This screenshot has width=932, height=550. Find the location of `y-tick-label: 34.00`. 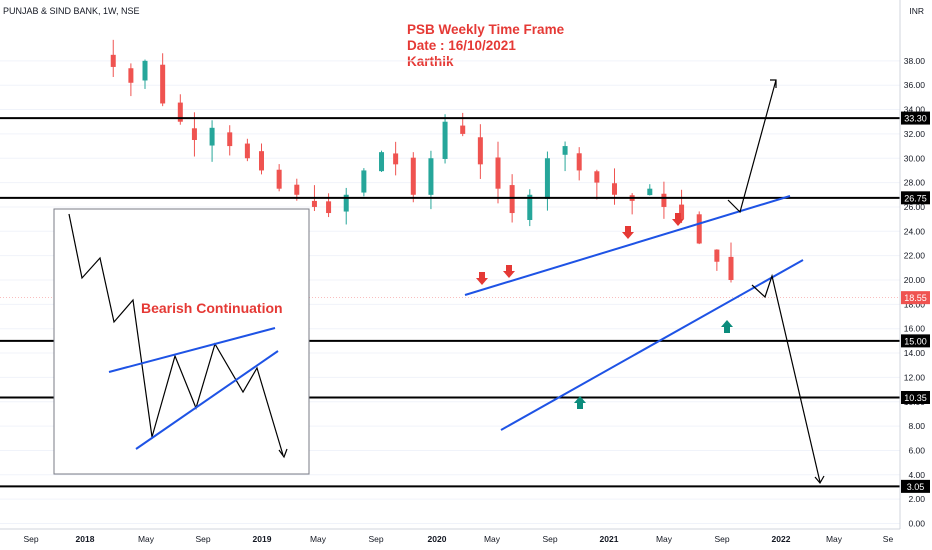

y-tick-label: 34.00 is located at coordinates (915, 110).